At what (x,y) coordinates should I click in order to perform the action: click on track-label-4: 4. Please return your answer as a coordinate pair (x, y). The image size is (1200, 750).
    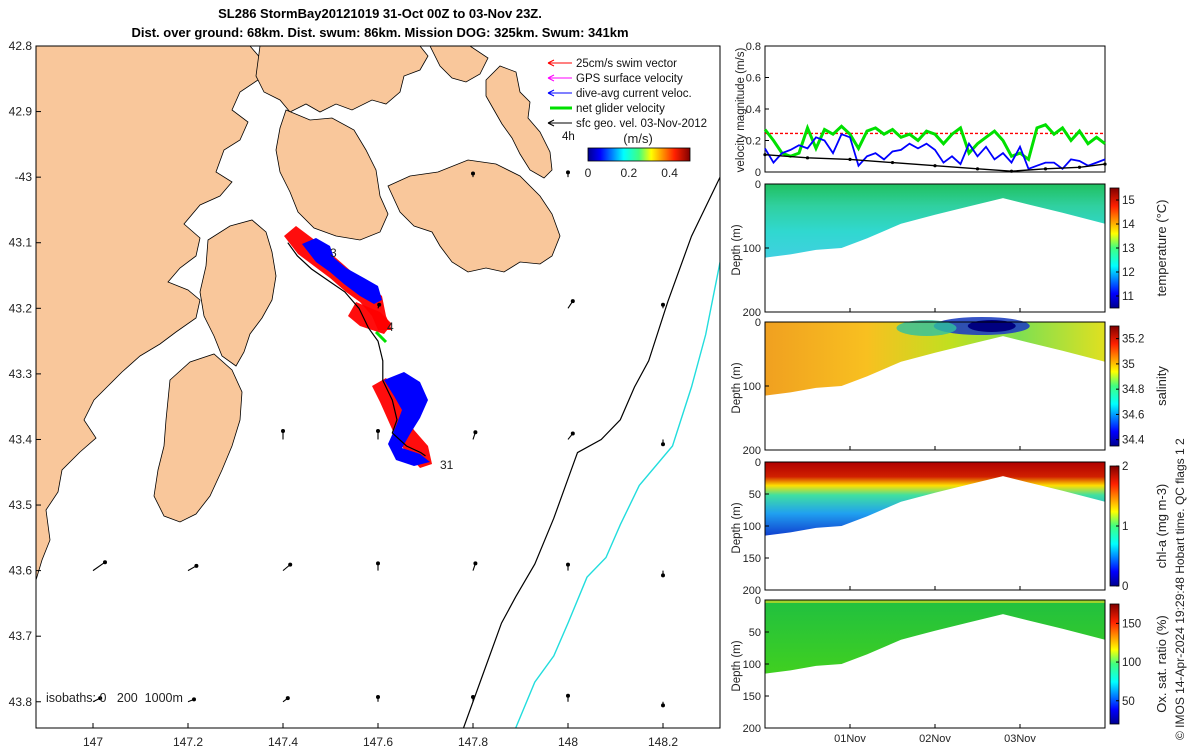
    Looking at the image, I should click on (390, 327).